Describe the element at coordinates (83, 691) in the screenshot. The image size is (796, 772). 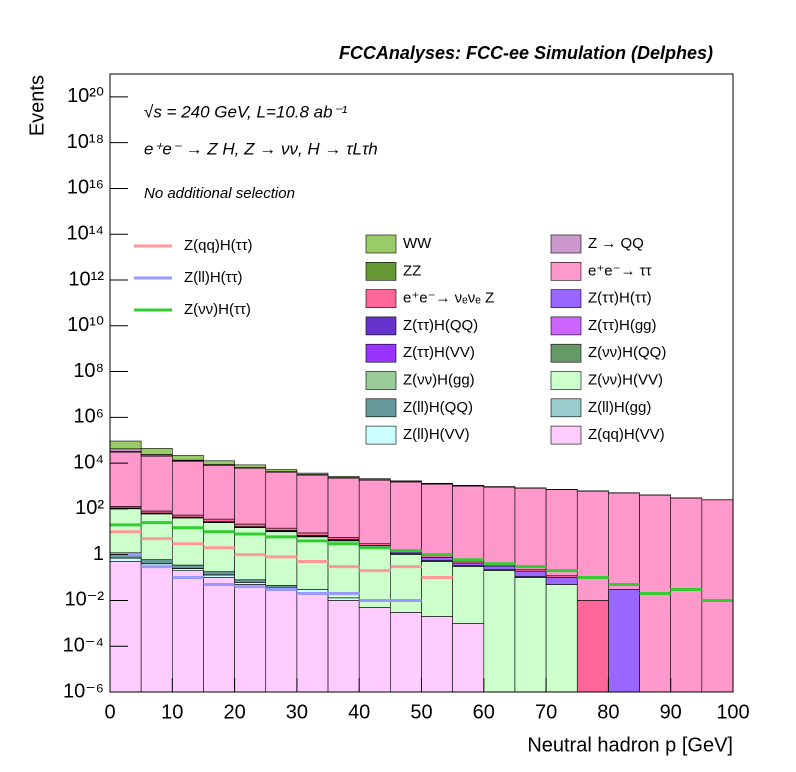
I see `y-tick-label: 10⁻⁶` at that location.